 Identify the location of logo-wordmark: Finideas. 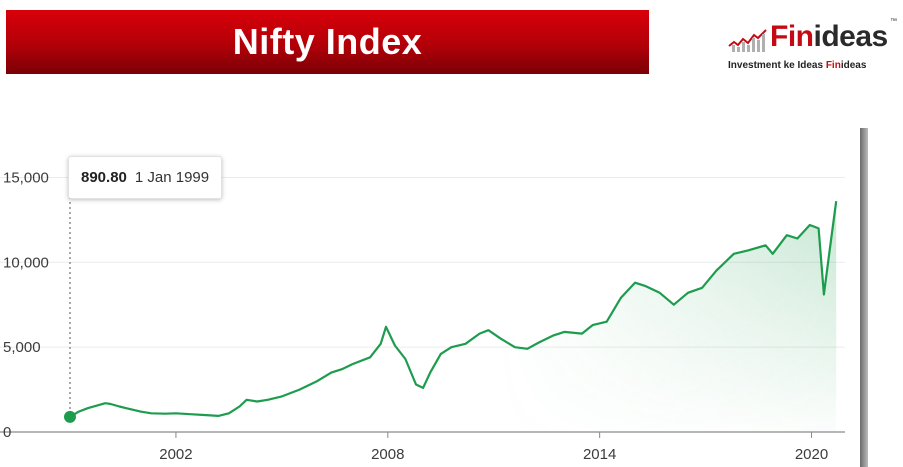
(829, 37).